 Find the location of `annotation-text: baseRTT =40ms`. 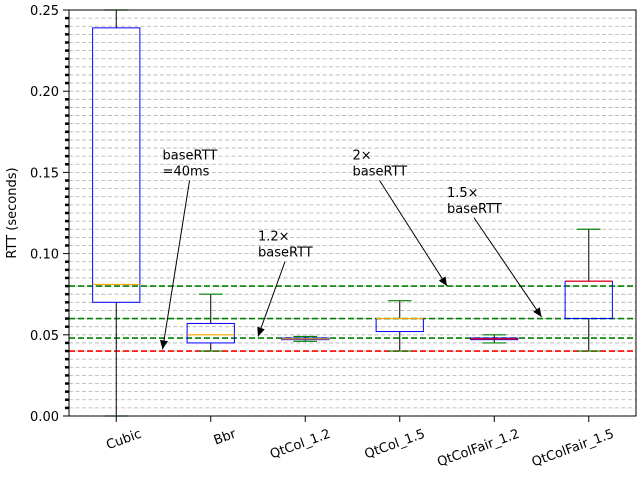

annotation-text: baseRTT =40ms is located at coordinates (190, 163).